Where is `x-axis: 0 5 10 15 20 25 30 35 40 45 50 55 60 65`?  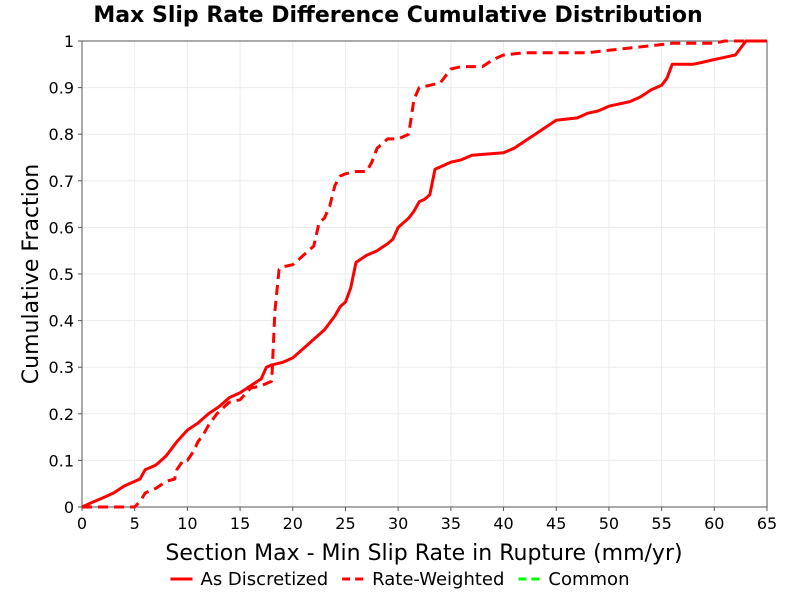
x-axis: 0 5 10 15 20 25 30 35 40 45 50 55 60 65 is located at coordinates (427, 520).